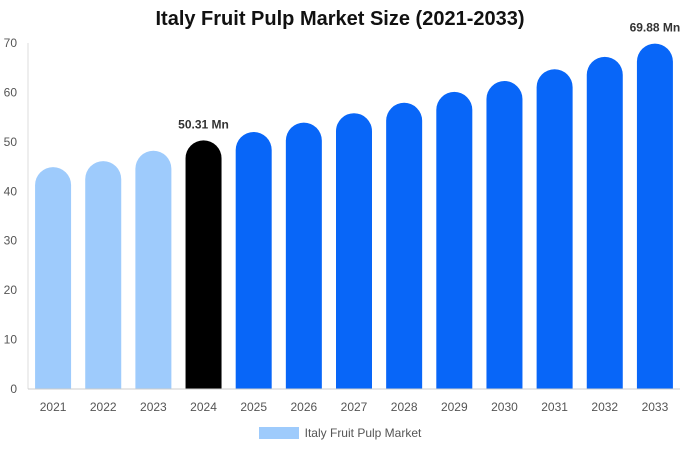 This screenshot has height=450, width=680. I want to click on x-tick-label: 2023, so click(153, 407).